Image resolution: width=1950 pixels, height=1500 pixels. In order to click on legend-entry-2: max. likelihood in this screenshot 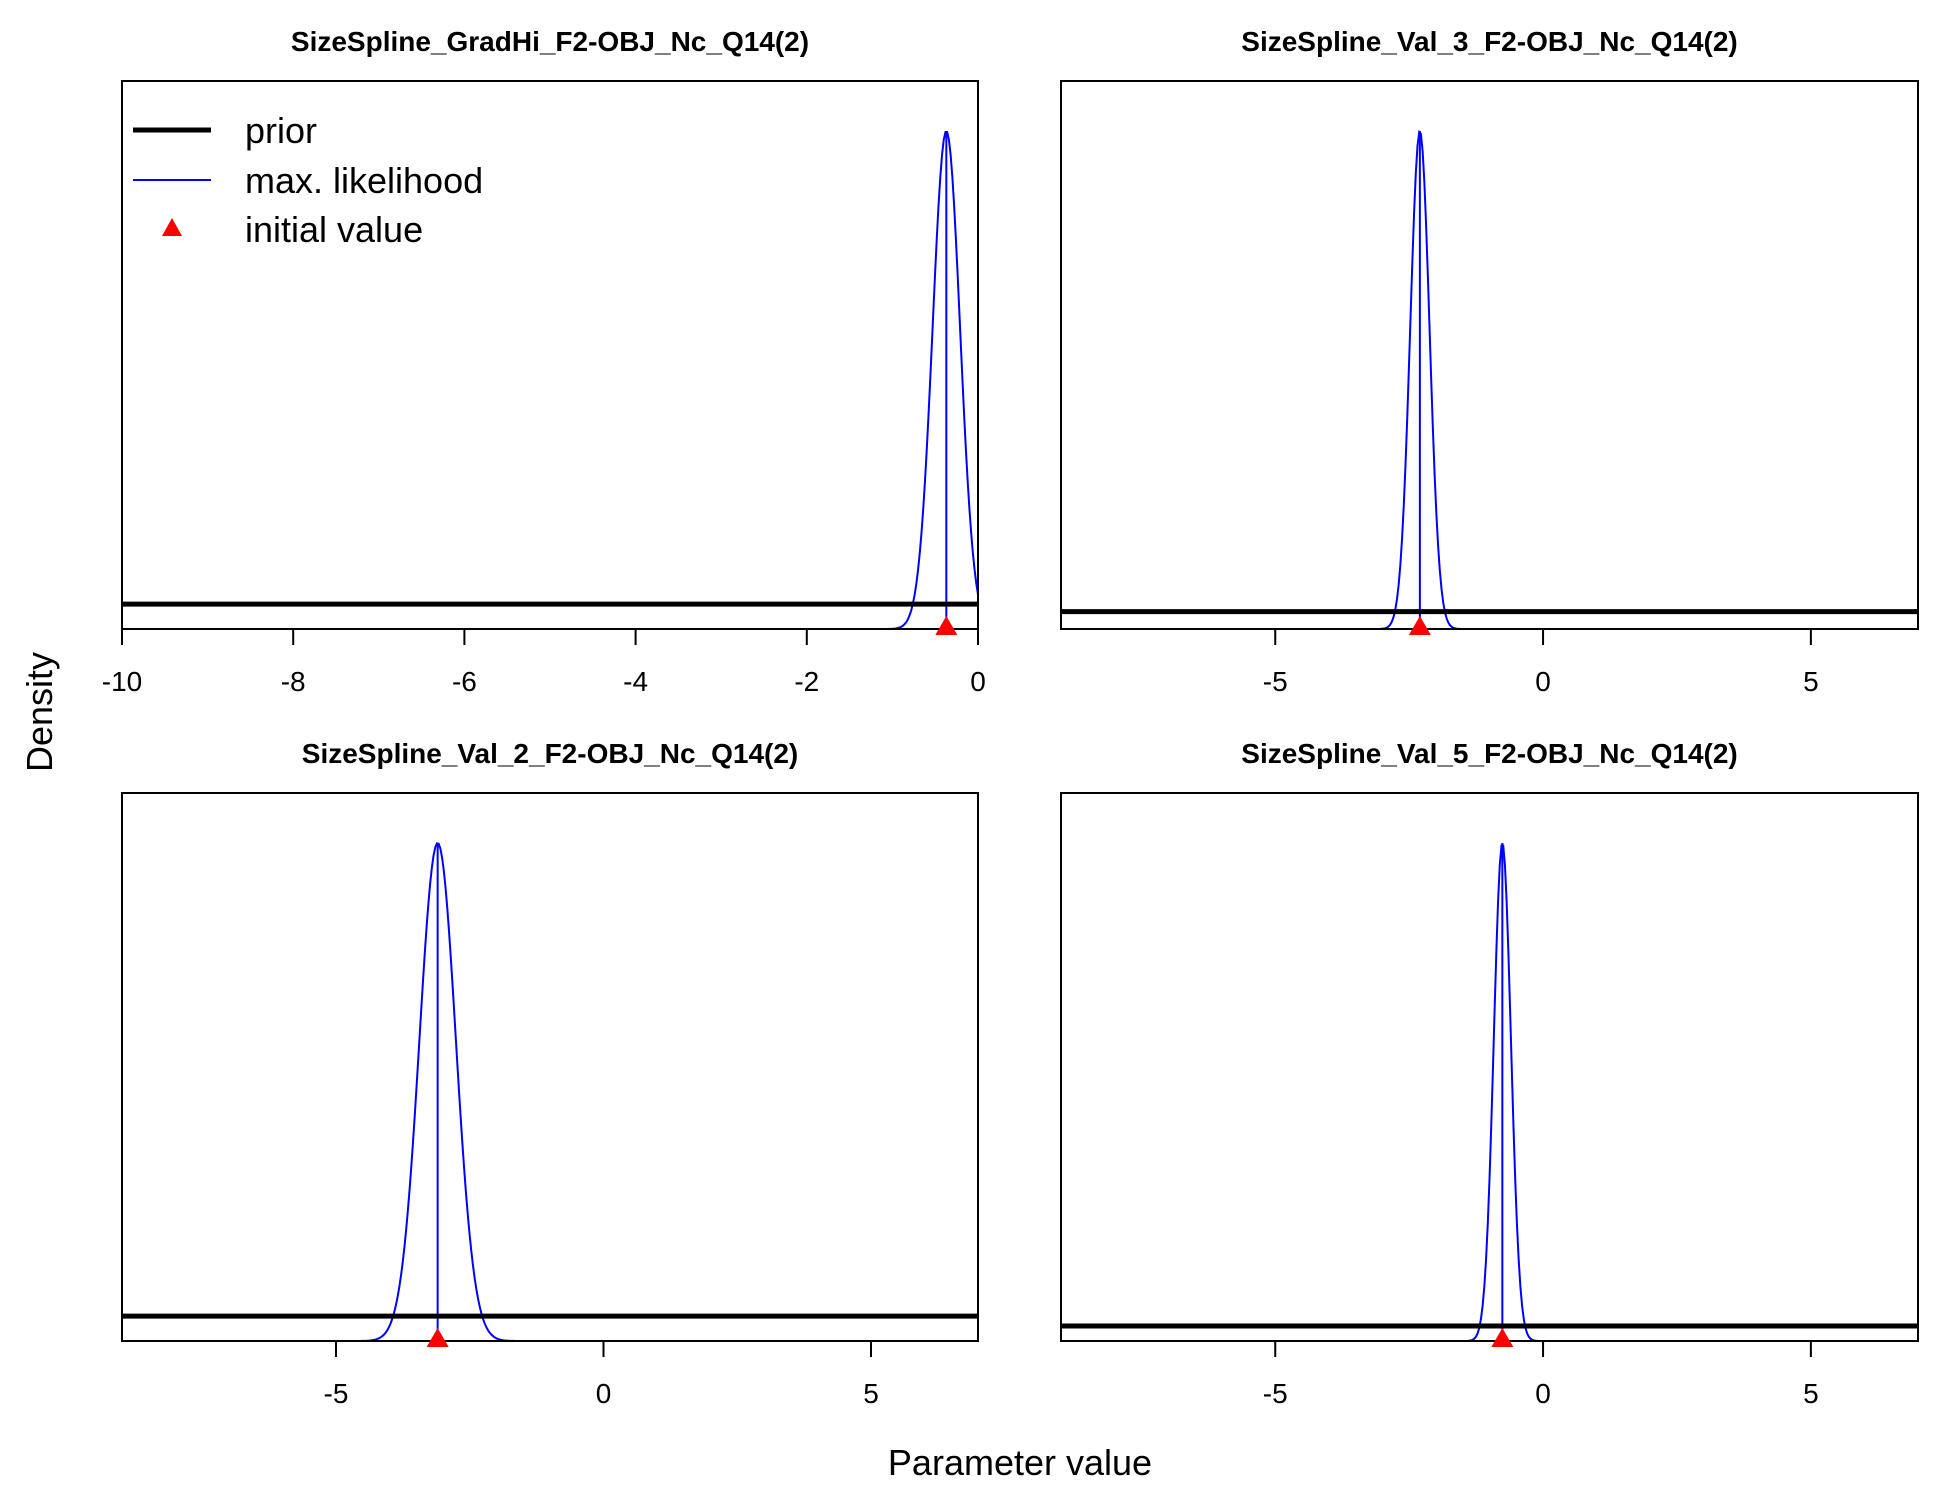, I will do `click(308, 180)`.